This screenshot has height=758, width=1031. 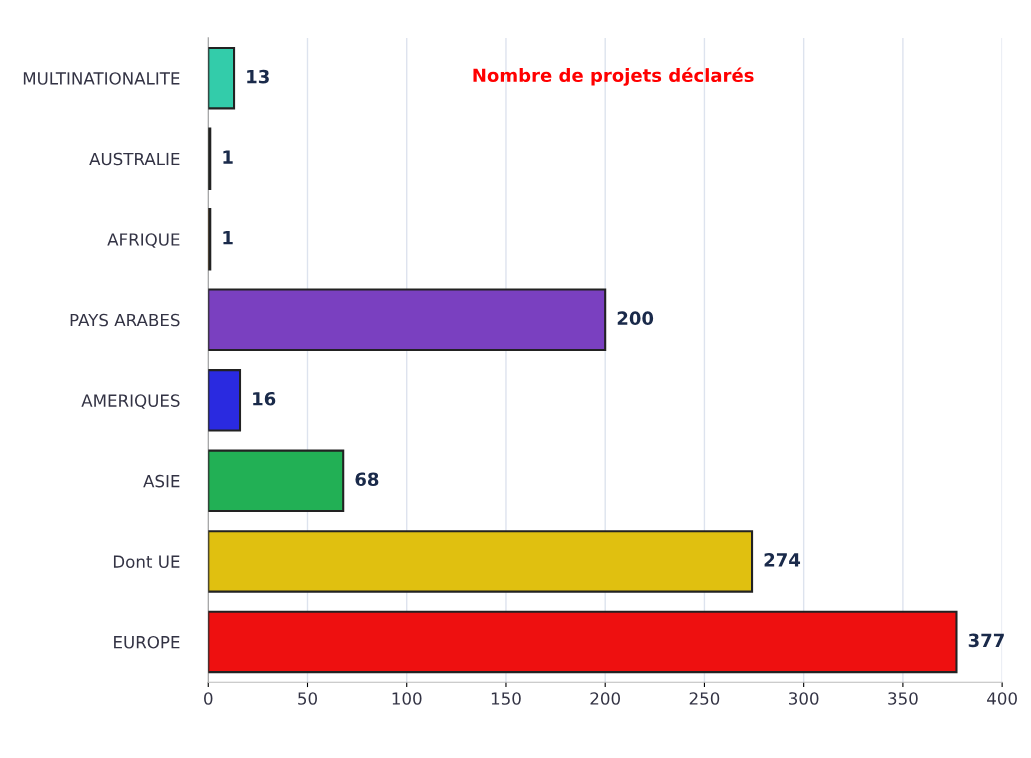 I want to click on x-tick-label: 50, so click(x=307, y=698).